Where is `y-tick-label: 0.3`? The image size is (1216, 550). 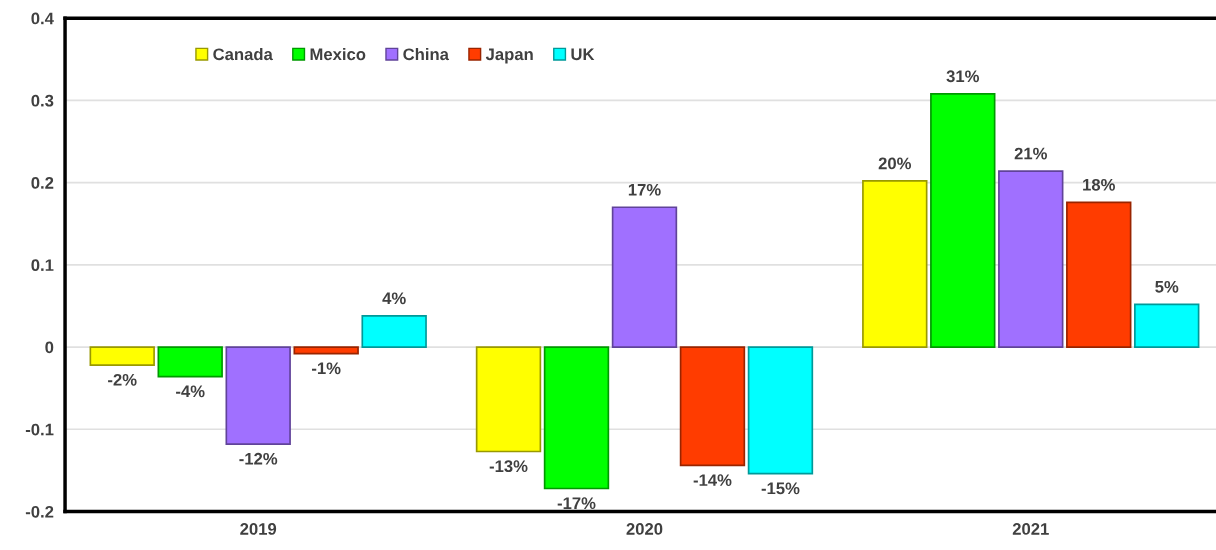
y-tick-label: 0.3 is located at coordinates (42, 100).